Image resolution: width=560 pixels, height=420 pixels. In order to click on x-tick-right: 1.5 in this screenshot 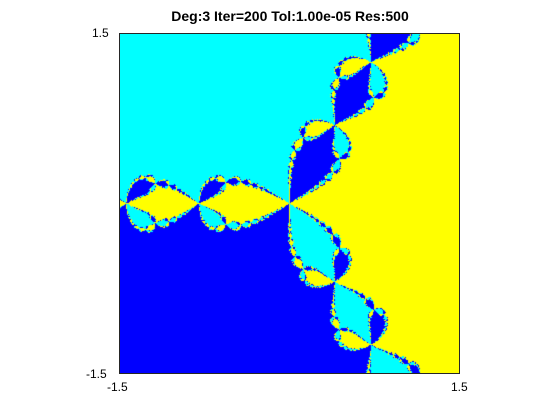, I will do `click(459, 387)`.